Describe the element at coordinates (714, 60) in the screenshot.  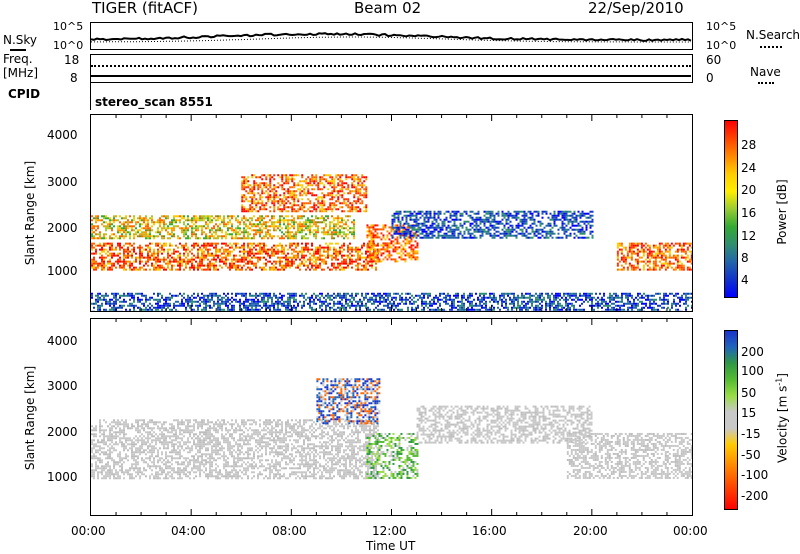
I see `nave-tick-top: 60` at that location.